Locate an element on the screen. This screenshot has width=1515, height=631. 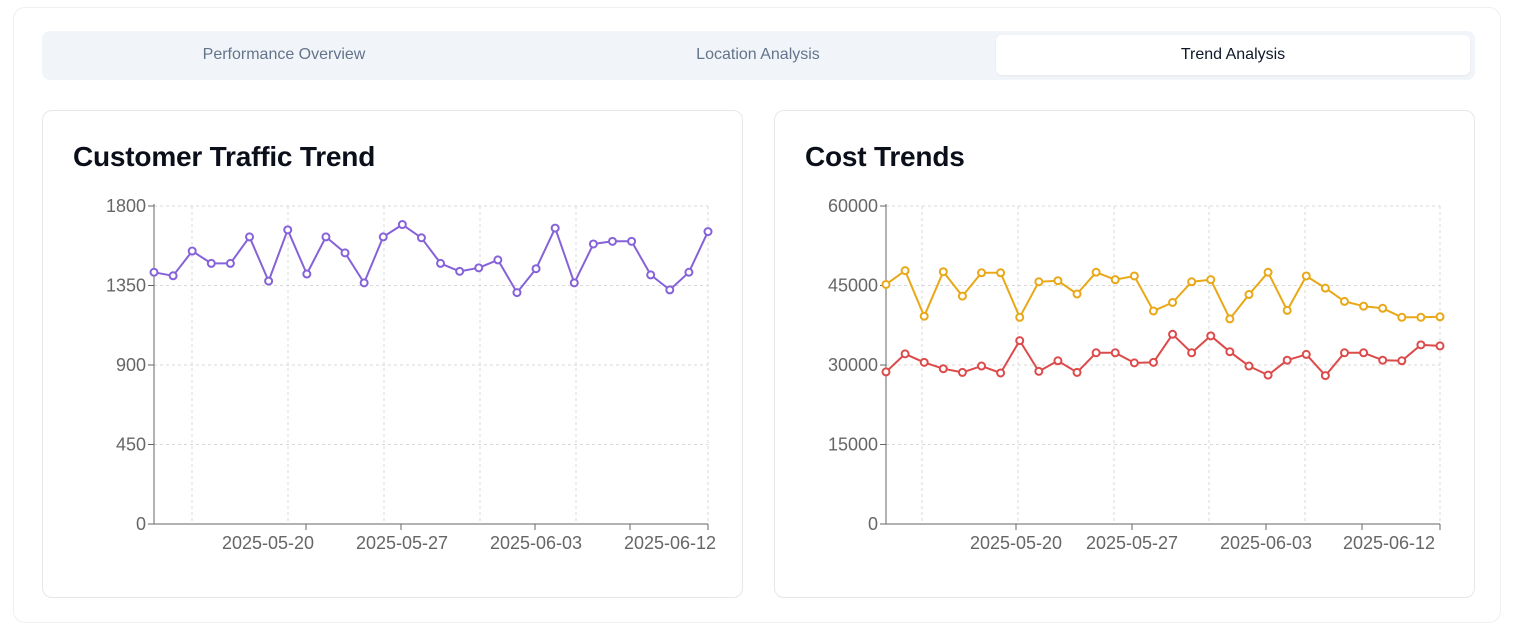
y-tick-label: 0 is located at coordinates (141, 524).